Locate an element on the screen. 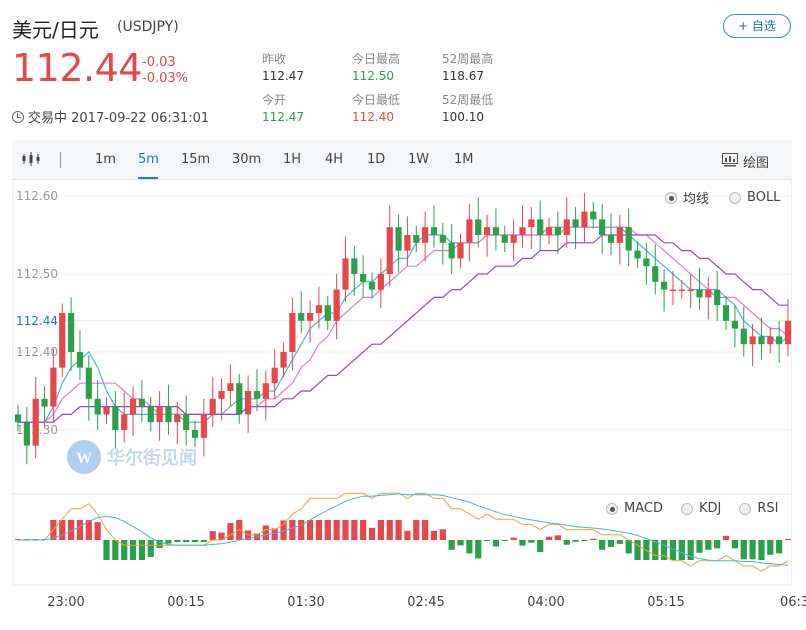 This screenshot has height=630, width=806. tab-30m: 30m is located at coordinates (247, 159).